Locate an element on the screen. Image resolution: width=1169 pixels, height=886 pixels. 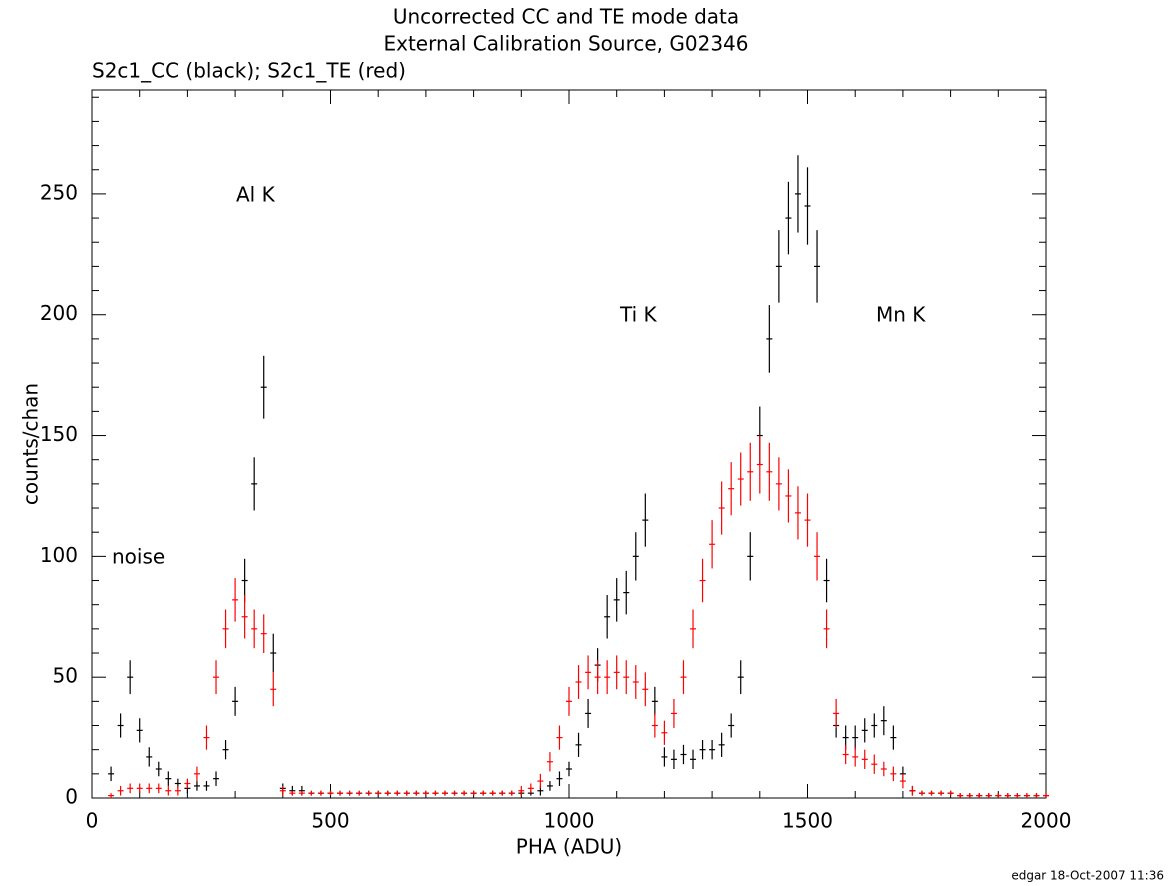
chart-subtitle: External Calibration Source, G02346 is located at coordinates (565, 44).